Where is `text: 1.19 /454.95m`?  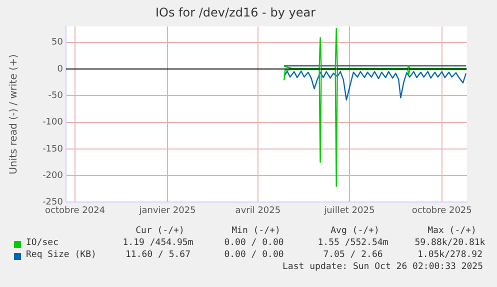 text: 1.19 /454.95m is located at coordinates (158, 243).